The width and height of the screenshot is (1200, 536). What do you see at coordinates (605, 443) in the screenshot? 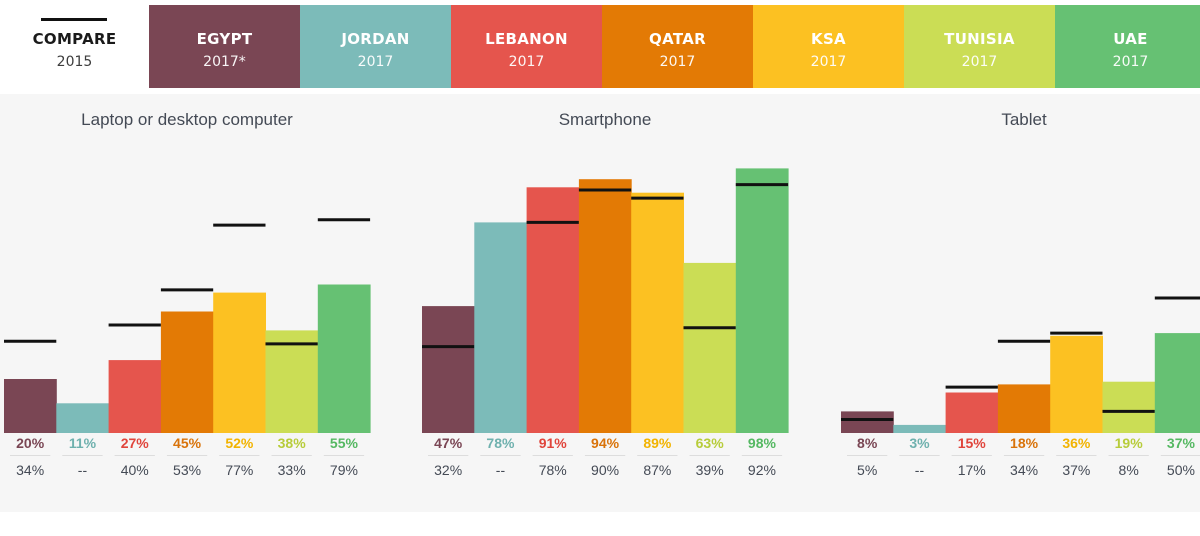
I see `smartphone-label-2017-qatar: 94%` at bounding box center [605, 443].